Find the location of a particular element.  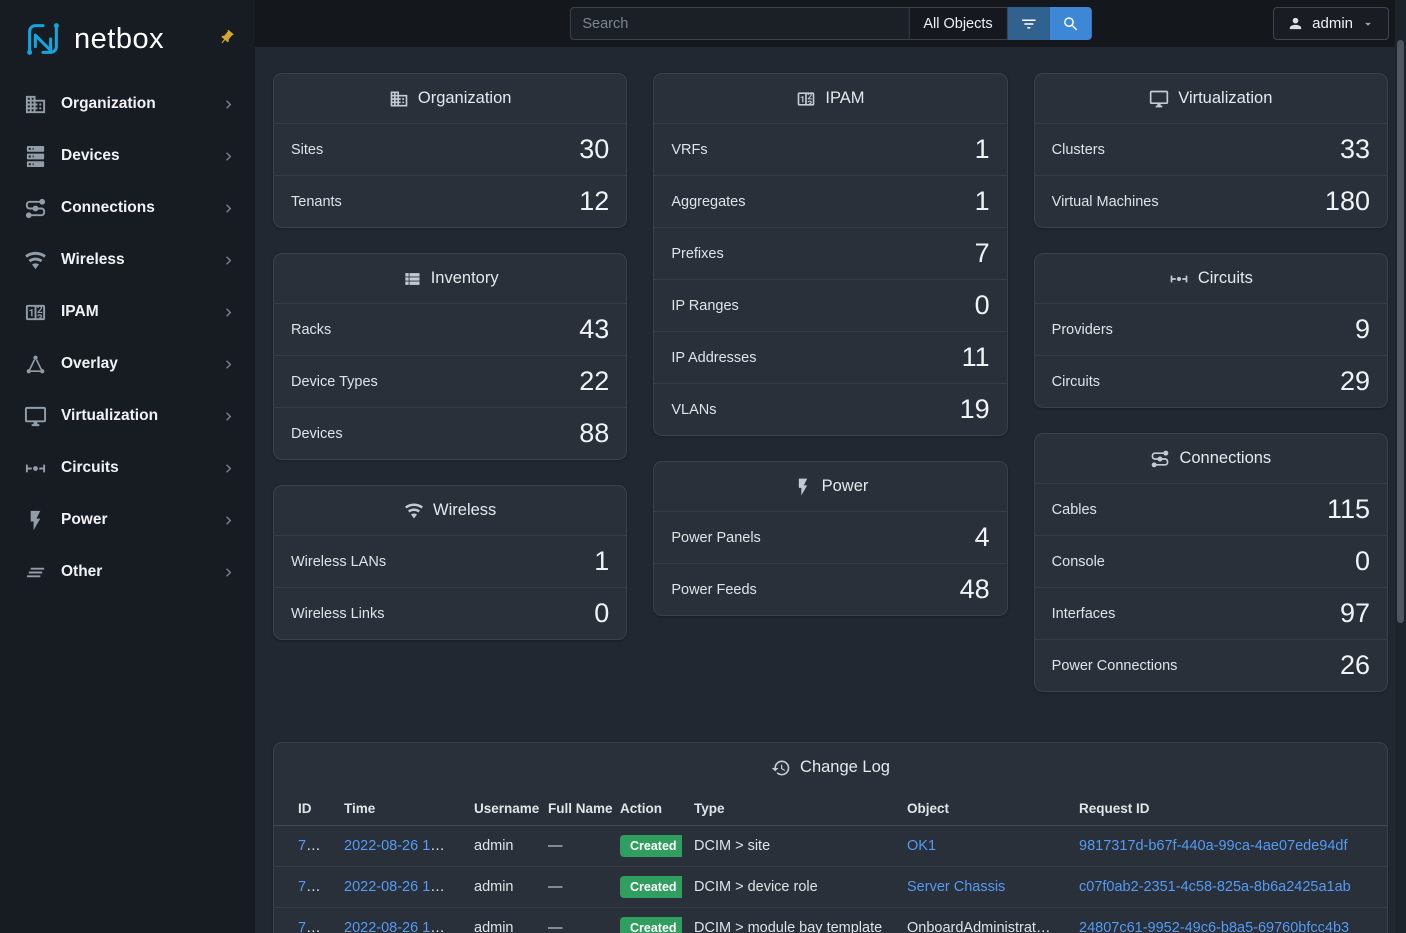

sidebar-item-connections: Connections is located at coordinates (127, 208).